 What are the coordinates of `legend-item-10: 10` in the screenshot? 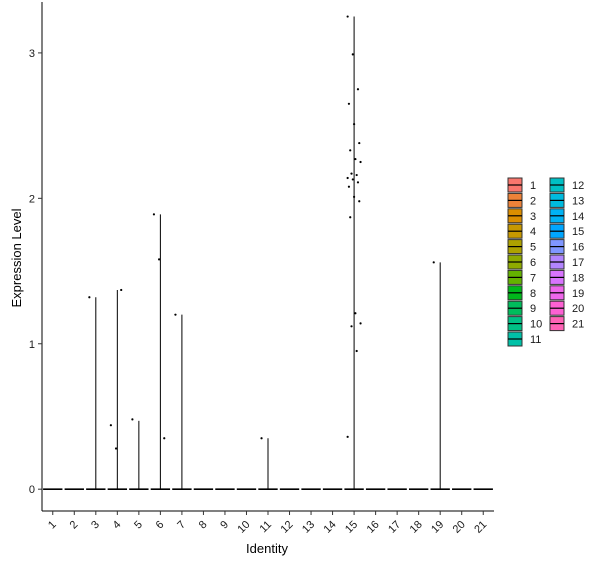 It's located at (524, 324).